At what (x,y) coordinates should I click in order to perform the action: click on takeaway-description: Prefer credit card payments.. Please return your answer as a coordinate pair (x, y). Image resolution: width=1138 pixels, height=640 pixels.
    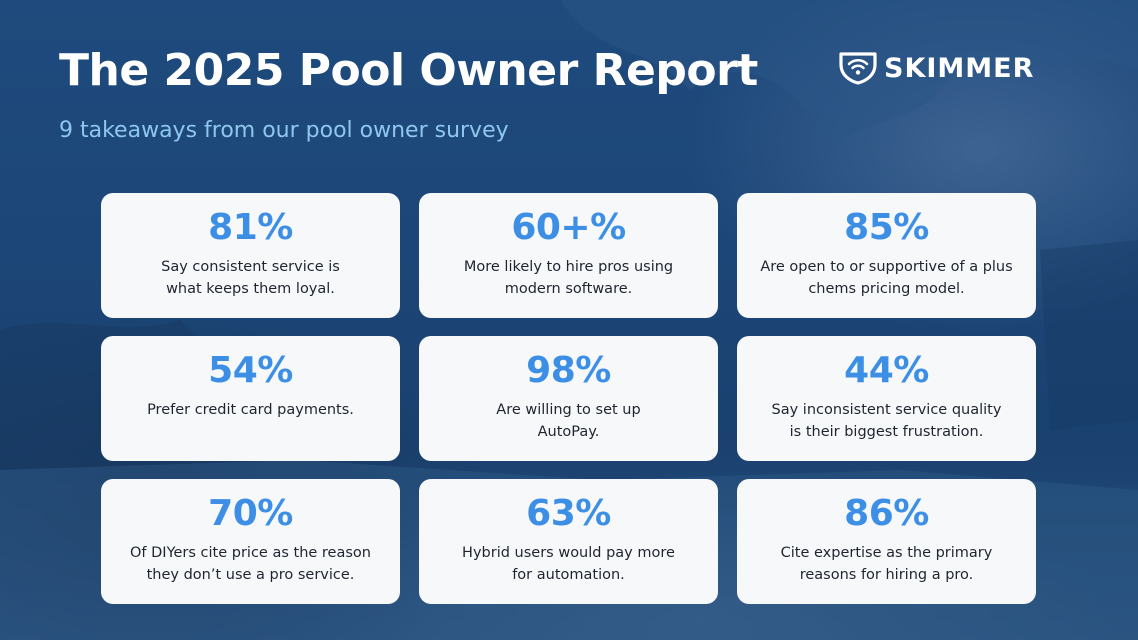
    Looking at the image, I should click on (251, 411).